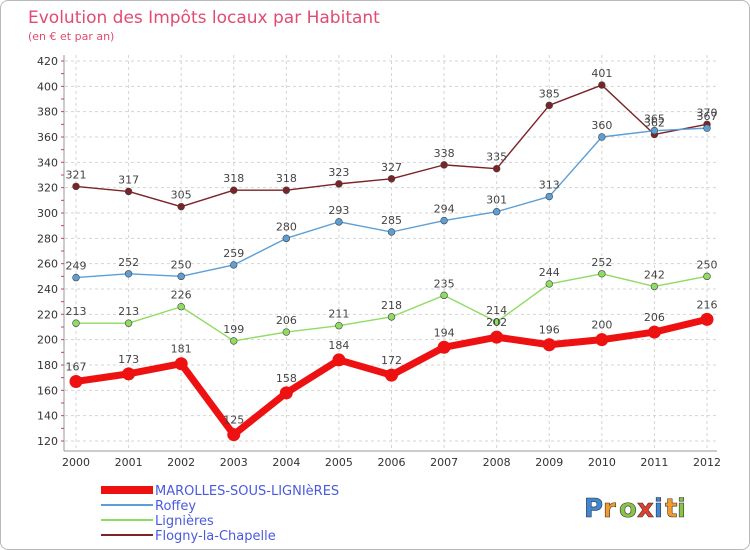 This screenshot has height=550, width=750. What do you see at coordinates (128, 359) in the screenshot?
I see `data-label: 173` at bounding box center [128, 359].